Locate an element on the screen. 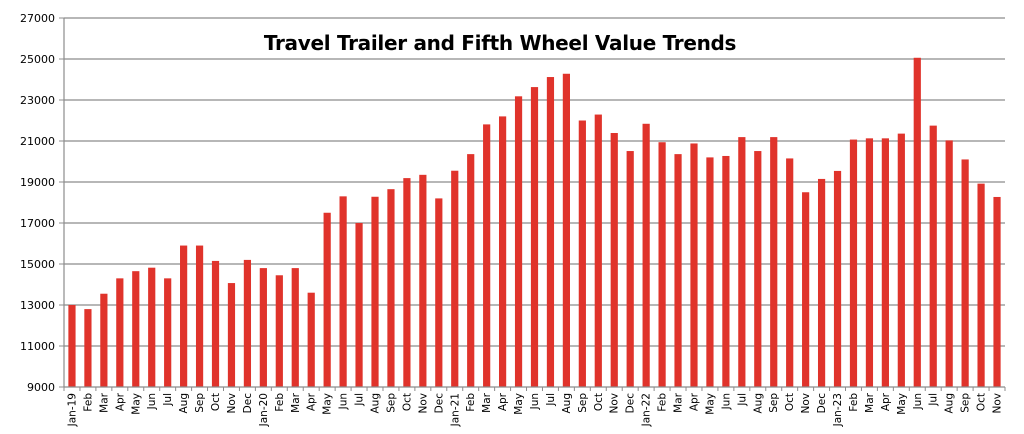  y-tick-label: 21000 is located at coordinates (37, 141).